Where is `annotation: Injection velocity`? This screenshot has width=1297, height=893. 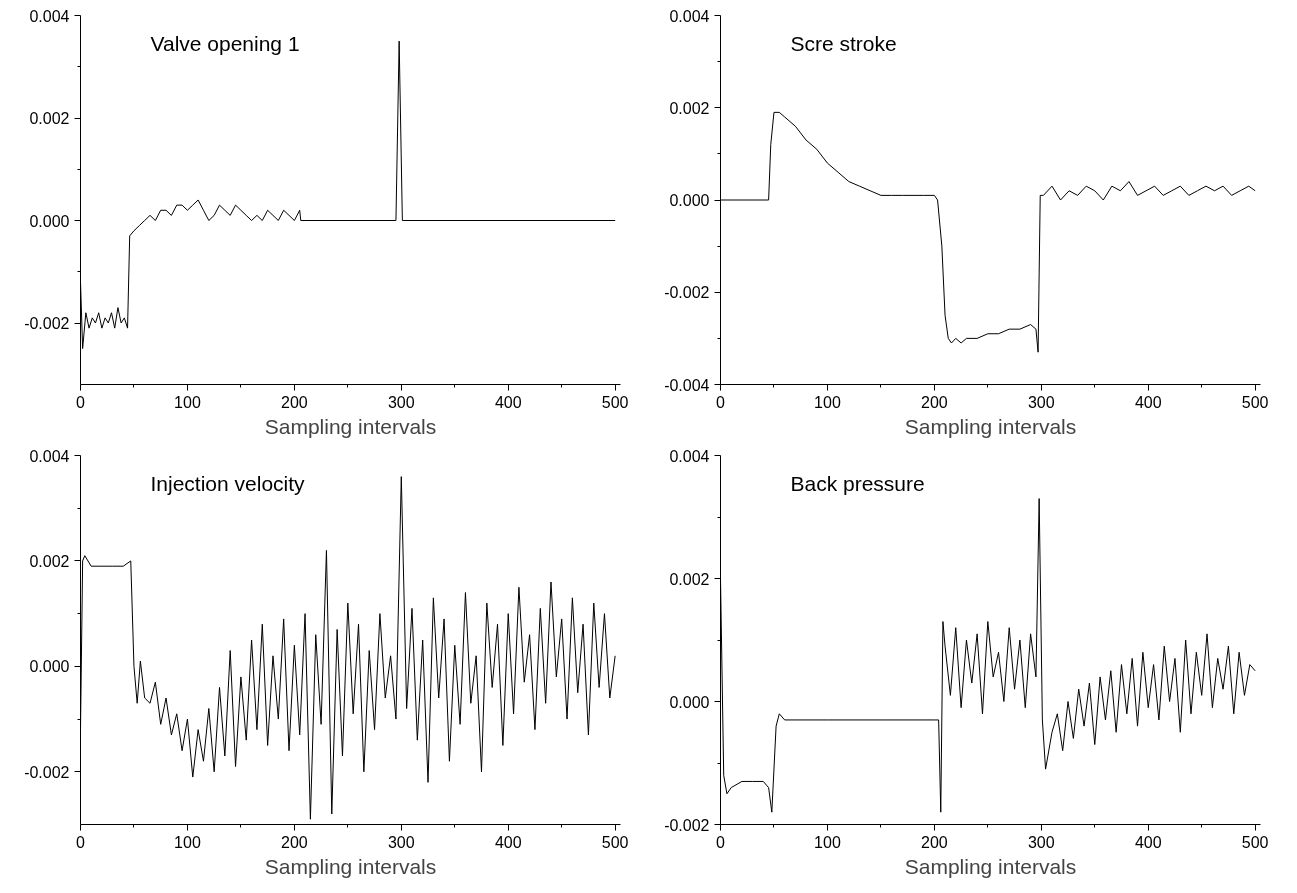 annotation: Injection velocity is located at coordinates (228, 483).